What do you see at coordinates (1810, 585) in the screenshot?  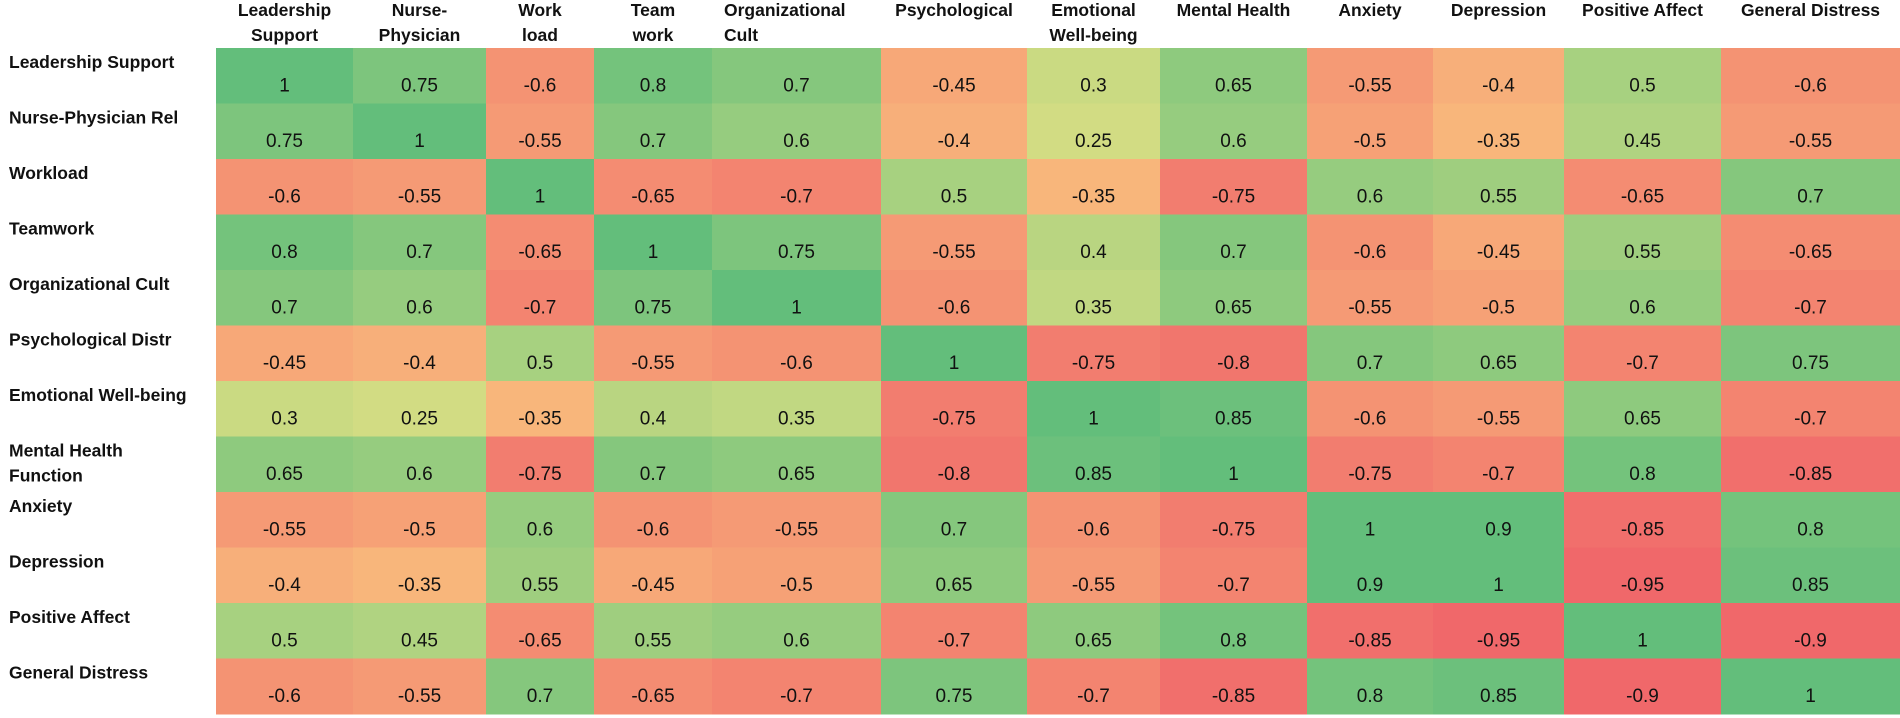 I see `cell-value-label: 0.85` at bounding box center [1810, 585].